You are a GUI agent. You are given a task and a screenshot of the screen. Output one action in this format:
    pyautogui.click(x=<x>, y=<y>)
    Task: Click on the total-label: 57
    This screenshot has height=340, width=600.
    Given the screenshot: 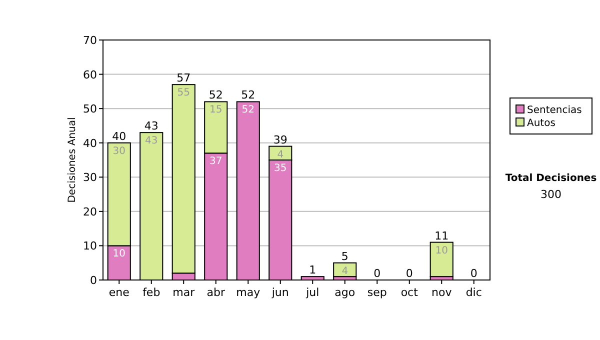 What is the action you would take?
    pyautogui.click(x=183, y=78)
    